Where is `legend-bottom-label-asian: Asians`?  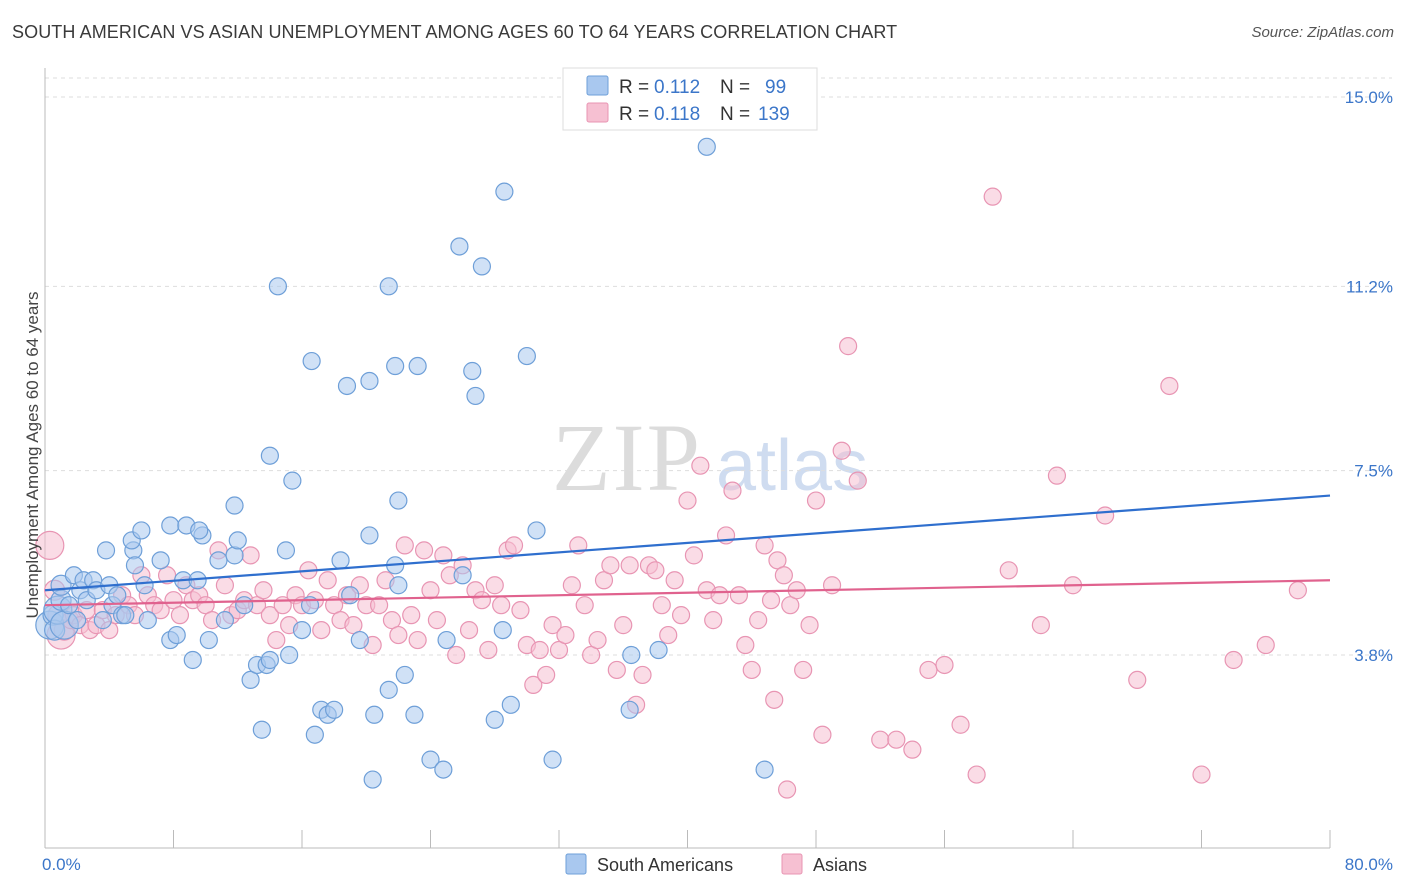 legend-bottom-label-asian: Asians is located at coordinates (840, 865).